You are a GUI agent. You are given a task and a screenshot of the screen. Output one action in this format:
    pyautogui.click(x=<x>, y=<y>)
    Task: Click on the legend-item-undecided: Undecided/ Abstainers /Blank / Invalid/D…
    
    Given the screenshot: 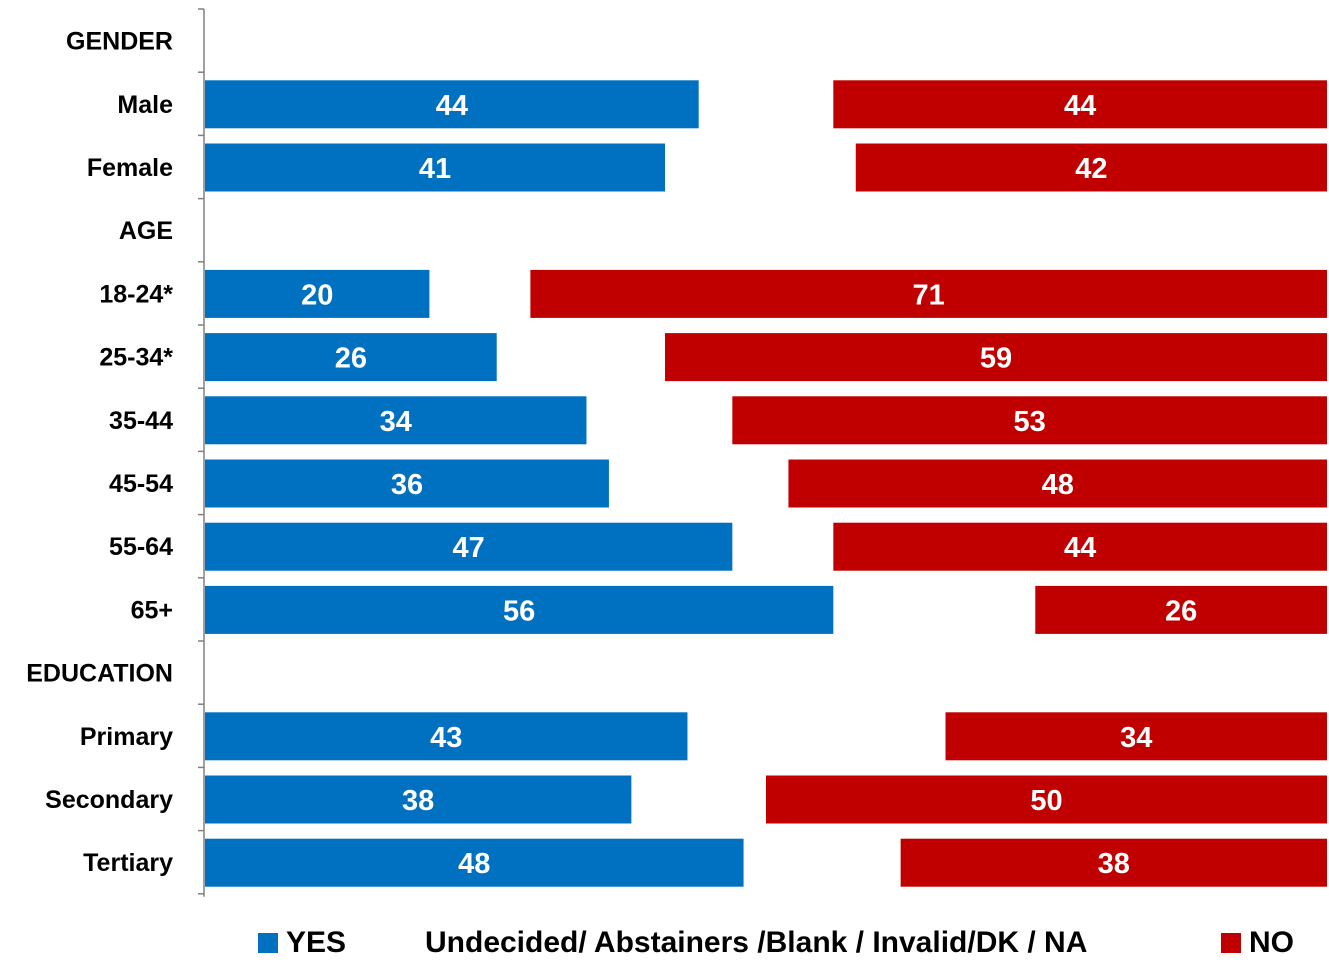 What is the action you would take?
    pyautogui.click(x=756, y=943)
    